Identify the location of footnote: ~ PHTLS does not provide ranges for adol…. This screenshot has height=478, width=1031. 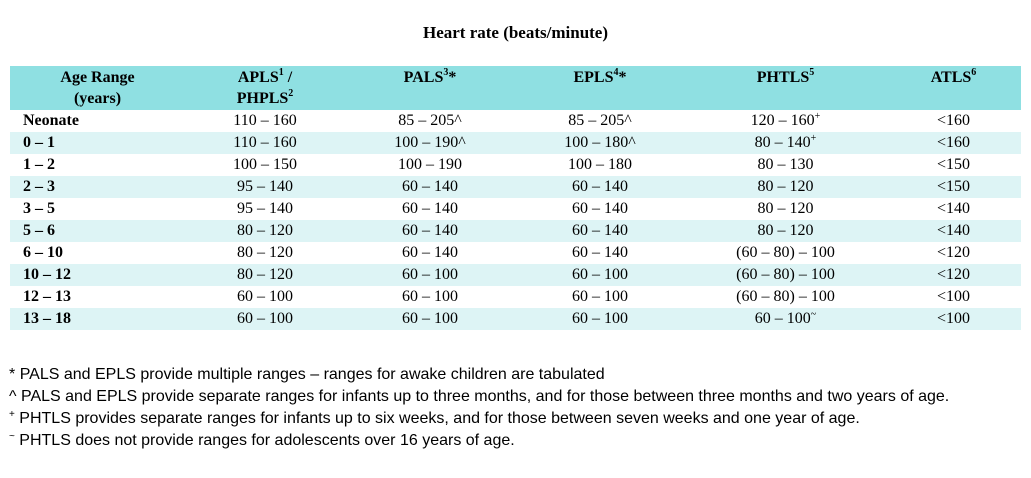
(516, 441).